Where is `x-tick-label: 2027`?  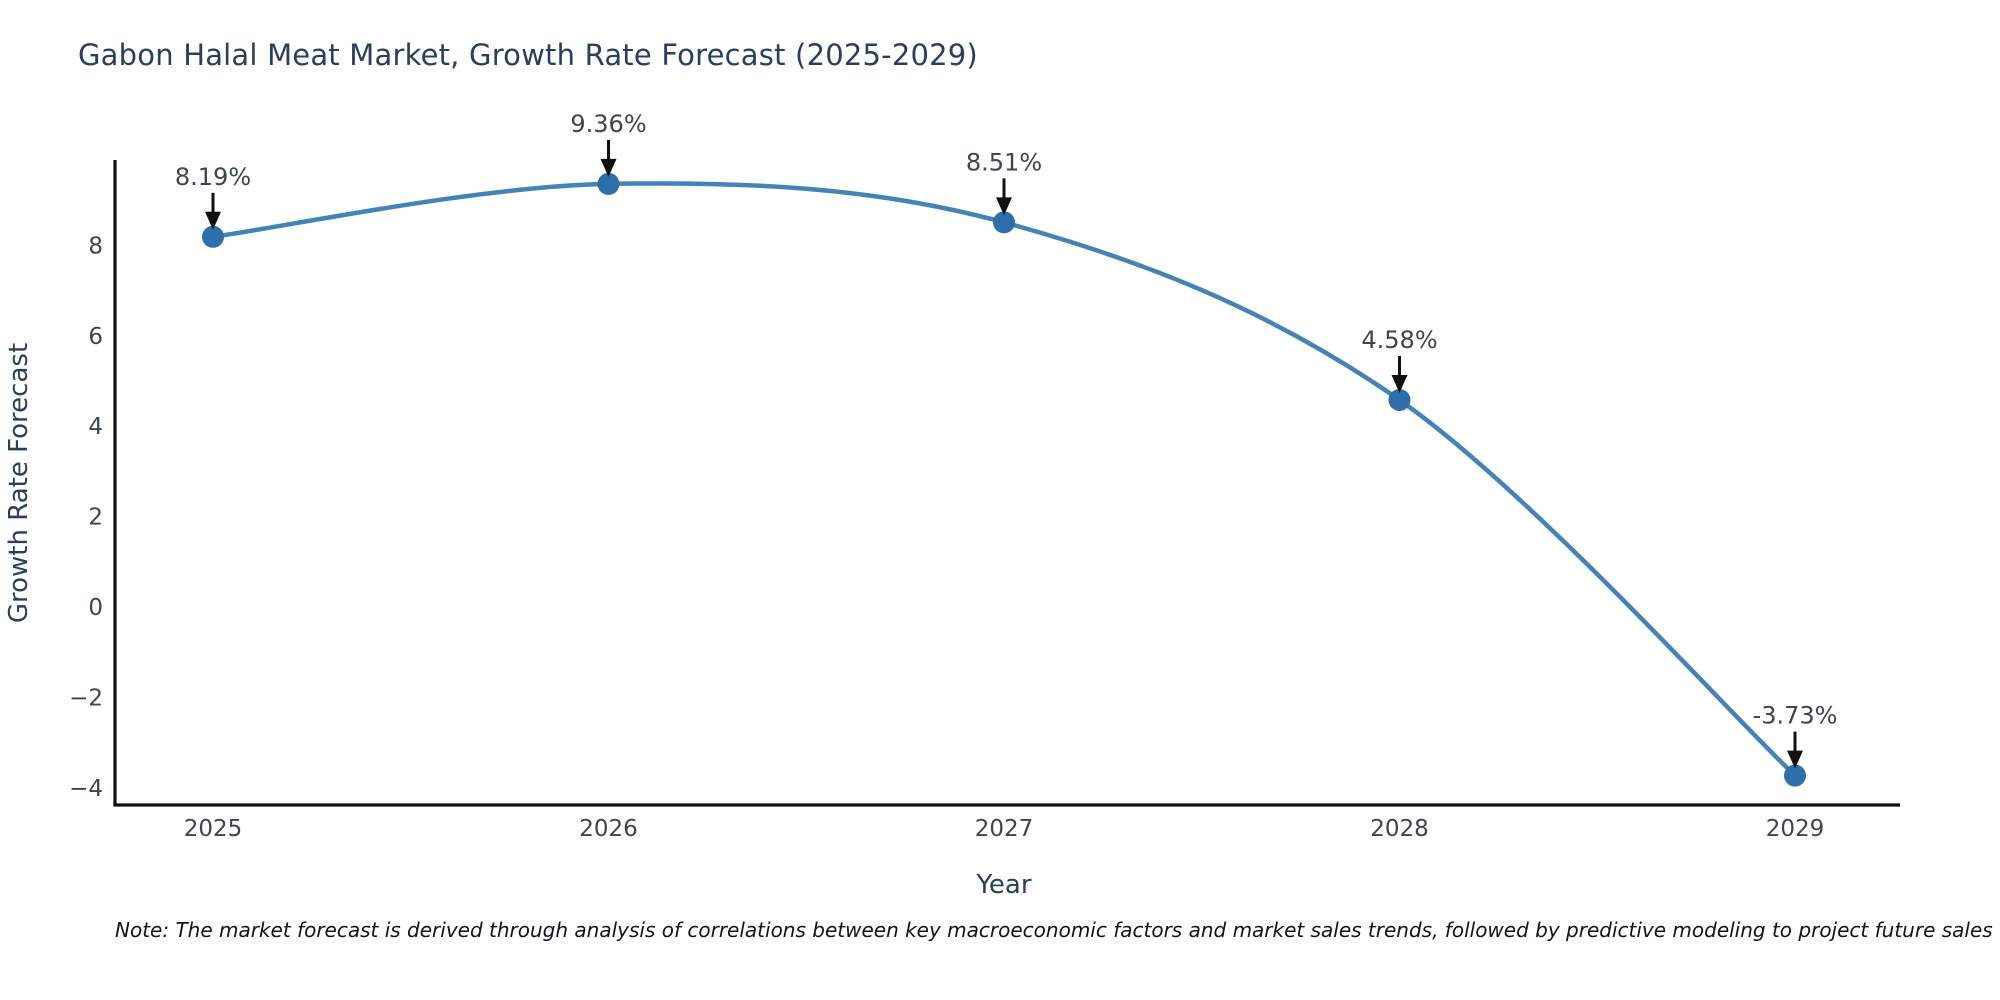 x-tick-label: 2027 is located at coordinates (1004, 829).